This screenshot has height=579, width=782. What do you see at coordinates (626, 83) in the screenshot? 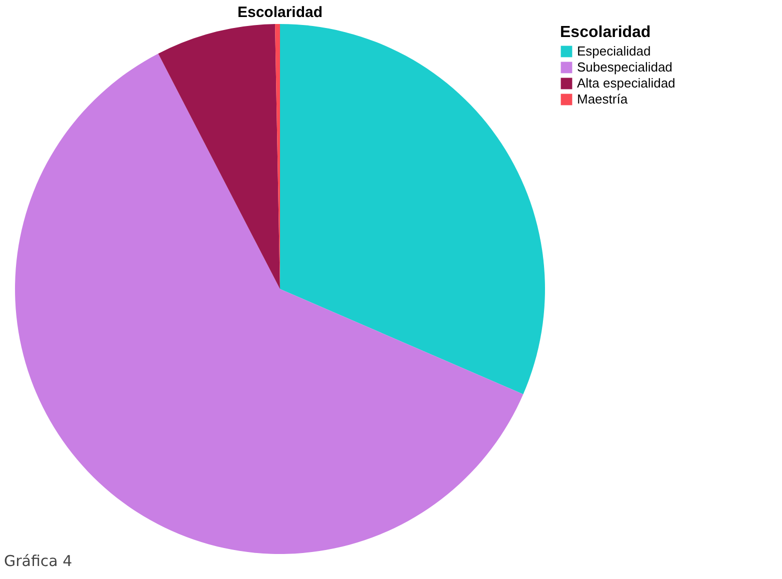
I see `legend-label: Alta especialidad` at bounding box center [626, 83].